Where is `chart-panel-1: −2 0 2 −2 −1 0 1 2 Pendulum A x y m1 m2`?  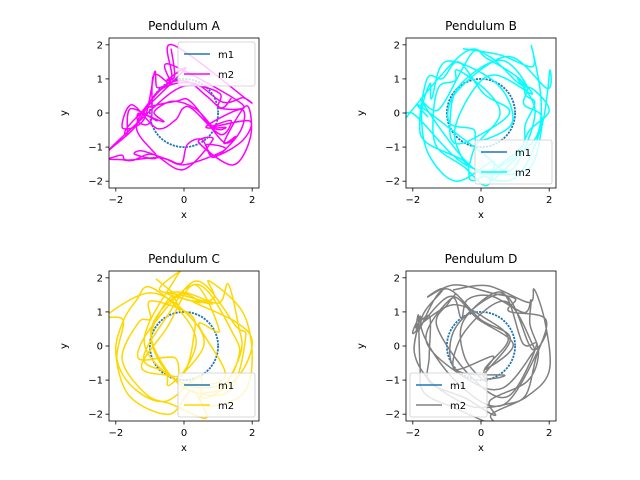
chart-panel-1: −2 0 2 −2 −1 0 1 2 Pendulum A x y m1 m2 is located at coordinates (159, 120).